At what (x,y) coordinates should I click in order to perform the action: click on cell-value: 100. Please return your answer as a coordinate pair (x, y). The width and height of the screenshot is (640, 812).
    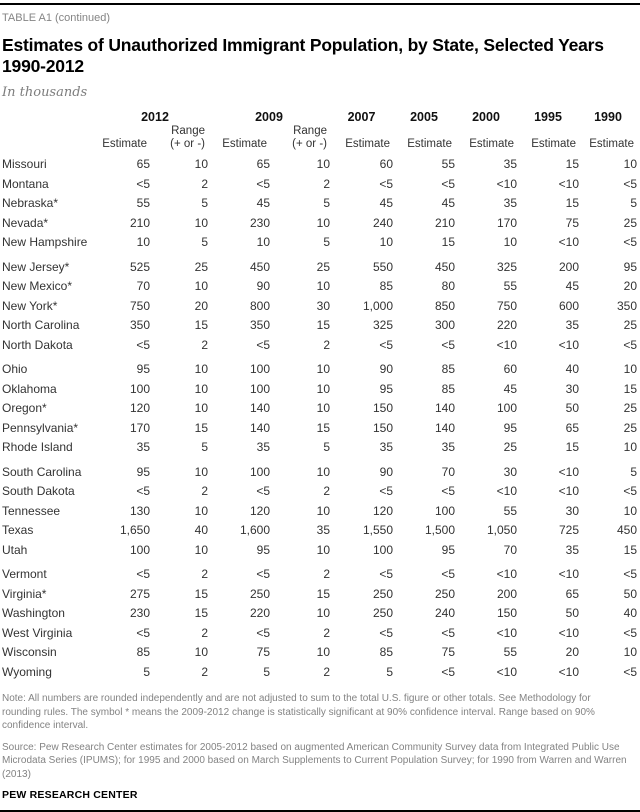
    Looking at the image, I should click on (259, 388).